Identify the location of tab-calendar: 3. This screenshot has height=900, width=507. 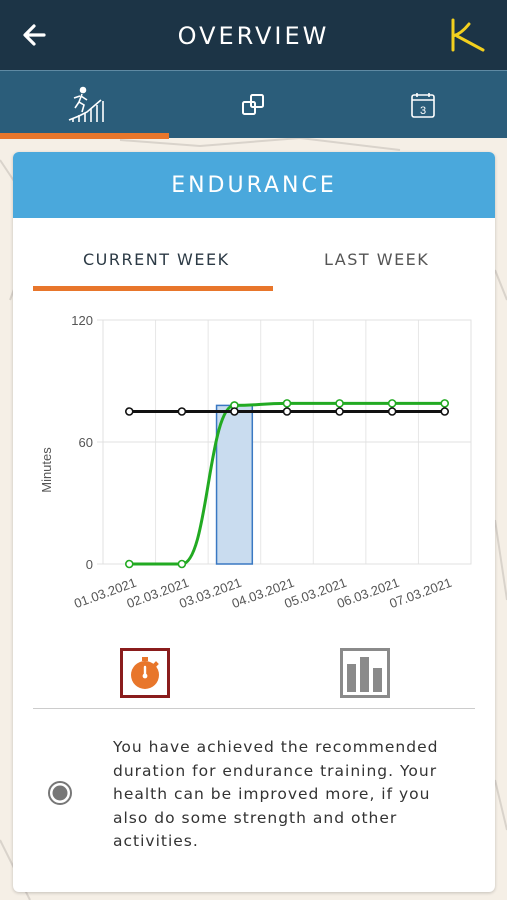
(422, 105).